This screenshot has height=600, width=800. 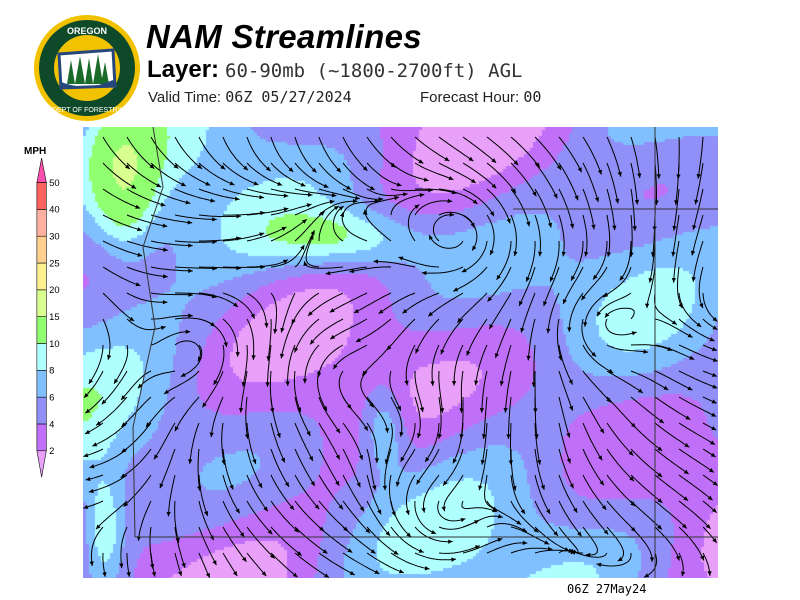 I want to click on legend-tick-label: 20, so click(x=54, y=290).